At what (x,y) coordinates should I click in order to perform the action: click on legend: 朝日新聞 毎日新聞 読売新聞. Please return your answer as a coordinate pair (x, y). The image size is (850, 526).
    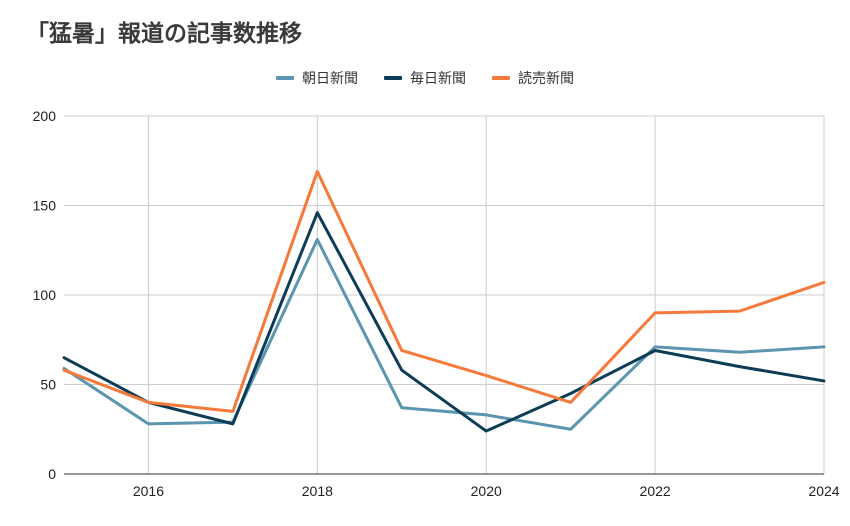
    Looking at the image, I should click on (425, 78).